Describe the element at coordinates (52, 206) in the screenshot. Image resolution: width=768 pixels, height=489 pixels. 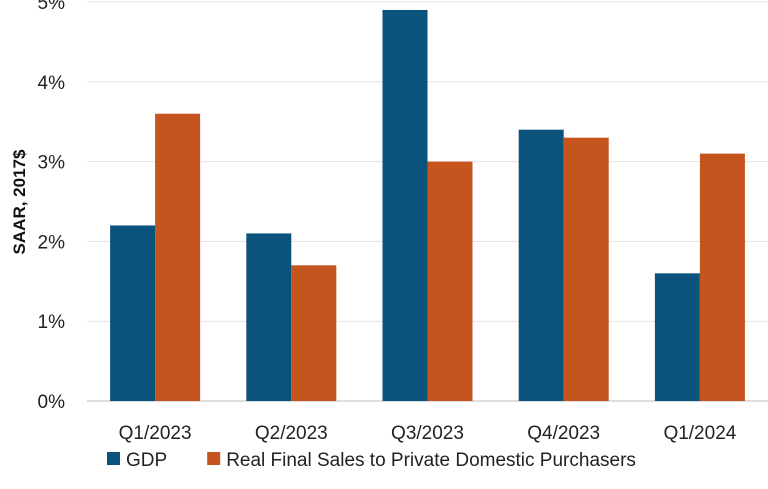
I see `y-axis-ticks: 0% 1% 2% 3% 4% 5%` at that location.